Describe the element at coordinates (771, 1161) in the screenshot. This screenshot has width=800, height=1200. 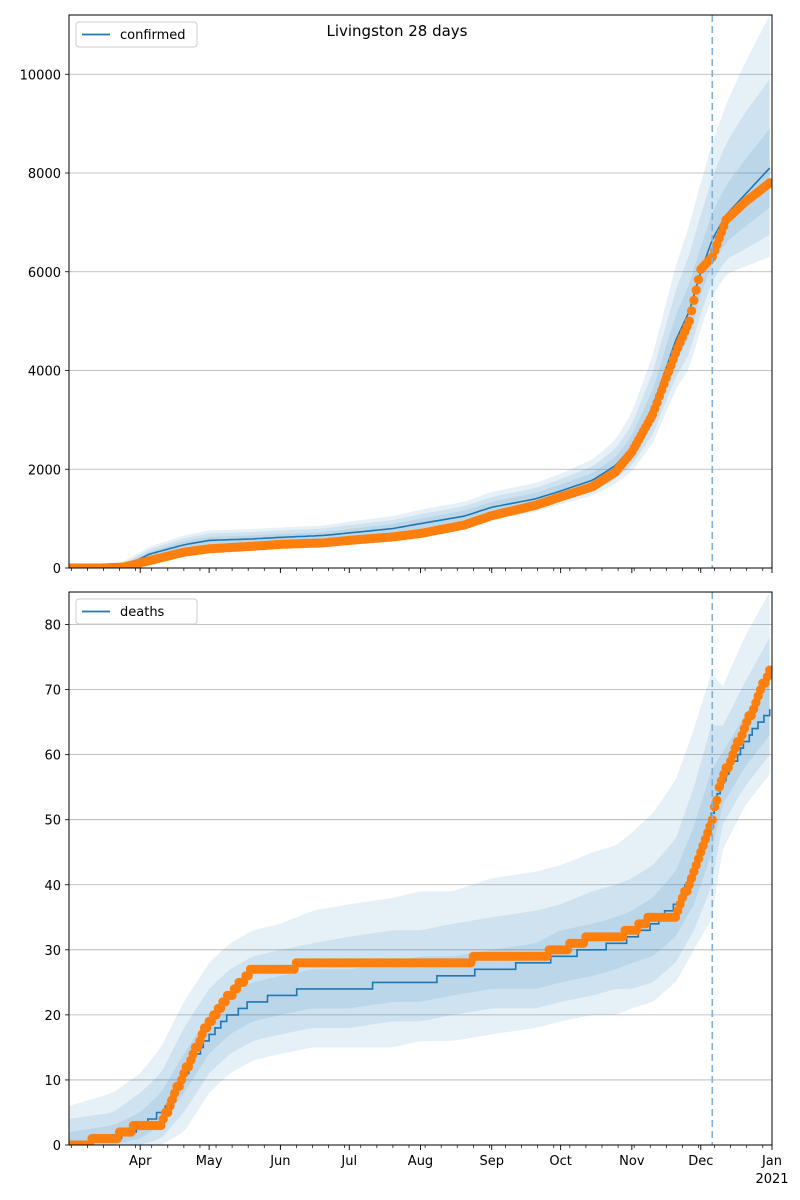
I see `x-tick-label: Jan` at that location.